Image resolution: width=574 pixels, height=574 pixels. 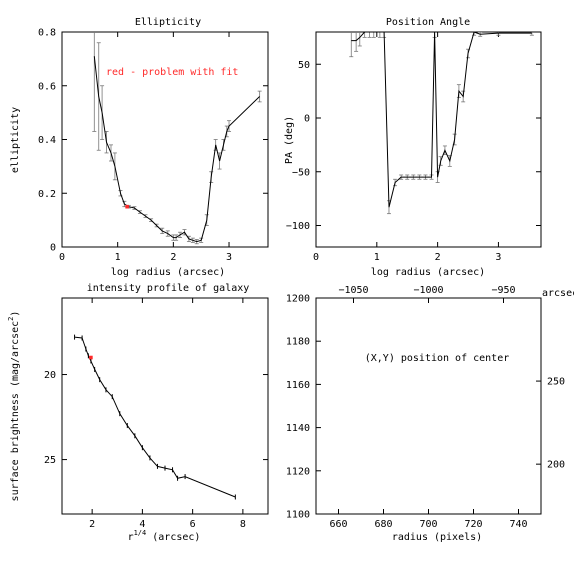 What do you see at coordinates (353, 290) in the screenshot?
I see `top-x-tick-label: −1050` at bounding box center [353, 290].